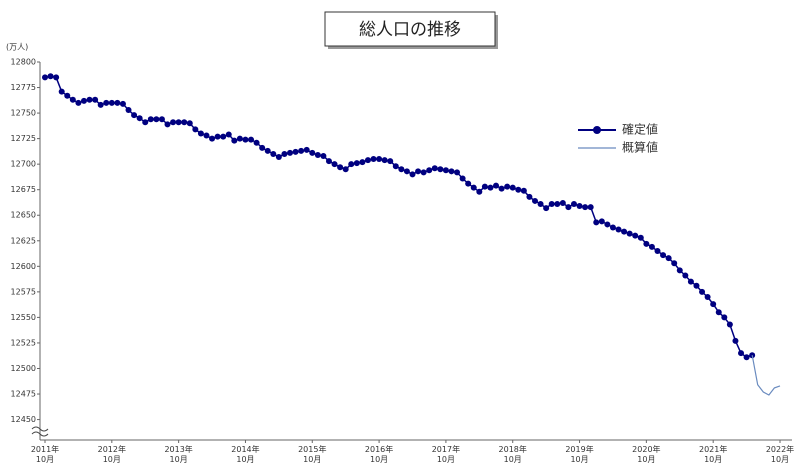  What do you see at coordinates (23, 266) in the screenshot?
I see `y-tick-label: 12600` at bounding box center [23, 266].